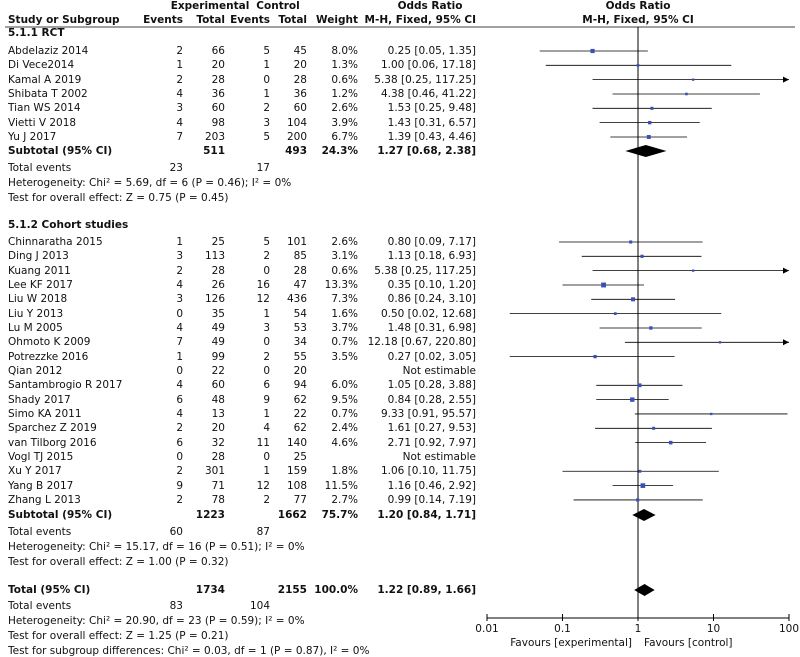 Image resolution: width=800 pixels, height=657 pixels. Describe the element at coordinates (431, 485) in the screenshot. I see `odds-ratio-ci: 1.16 [0.46, 2.92]` at that location.